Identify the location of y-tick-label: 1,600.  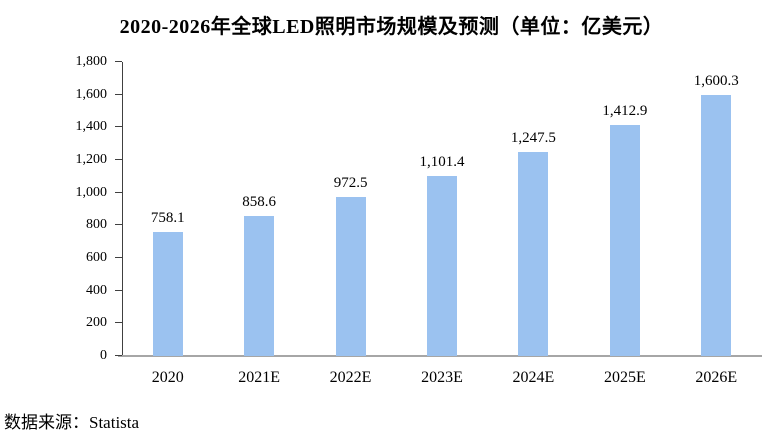
(91, 94).